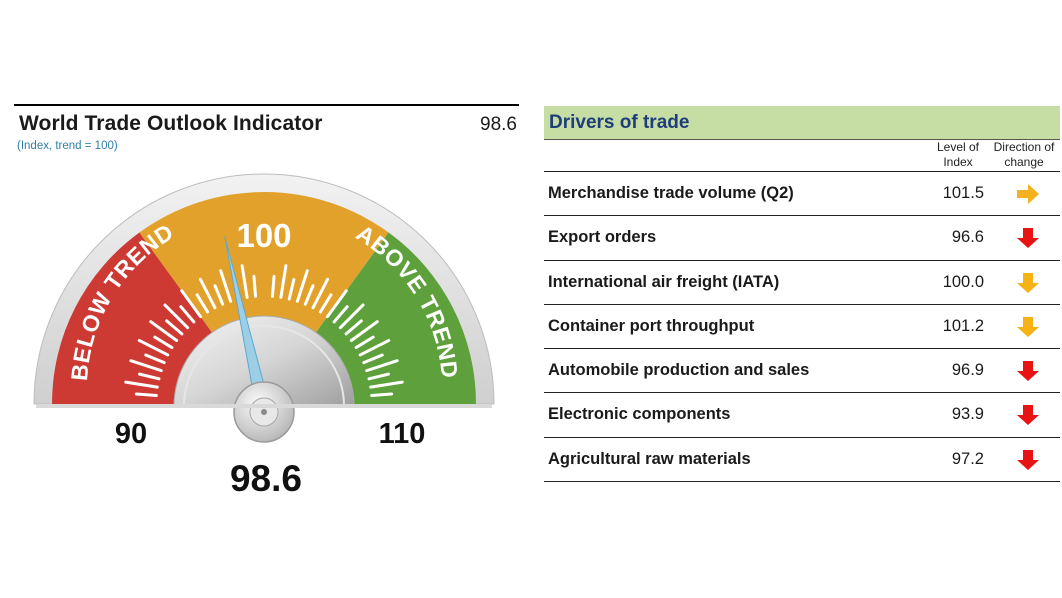  I want to click on gauge-band-above, so click(395, 318).